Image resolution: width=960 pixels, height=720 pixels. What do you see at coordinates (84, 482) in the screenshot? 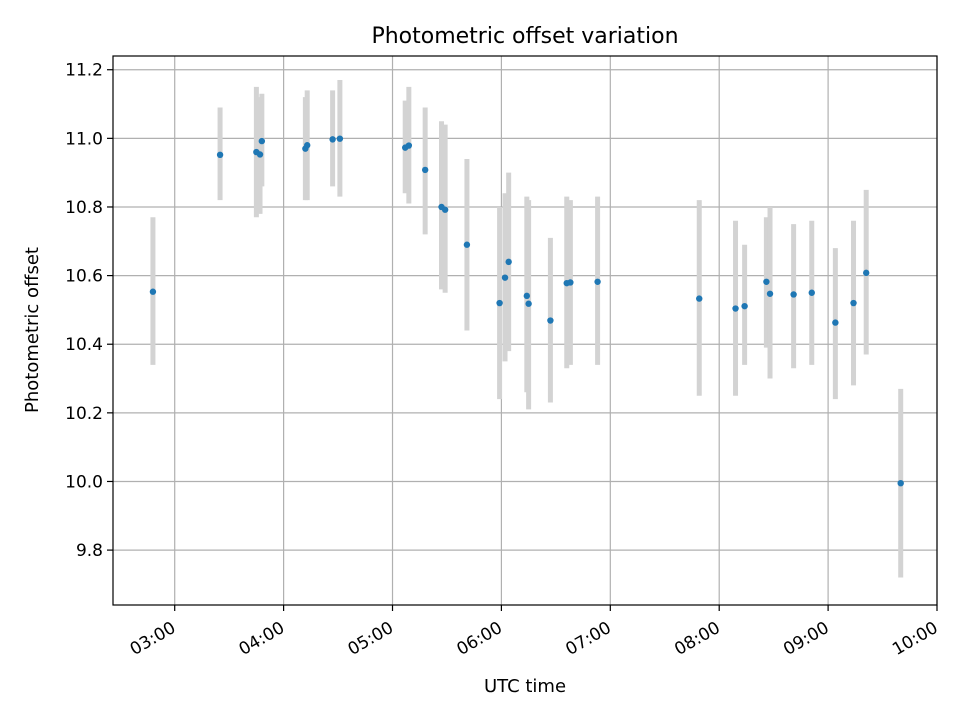
I see `y-tick-label: 10.0` at bounding box center [84, 482].